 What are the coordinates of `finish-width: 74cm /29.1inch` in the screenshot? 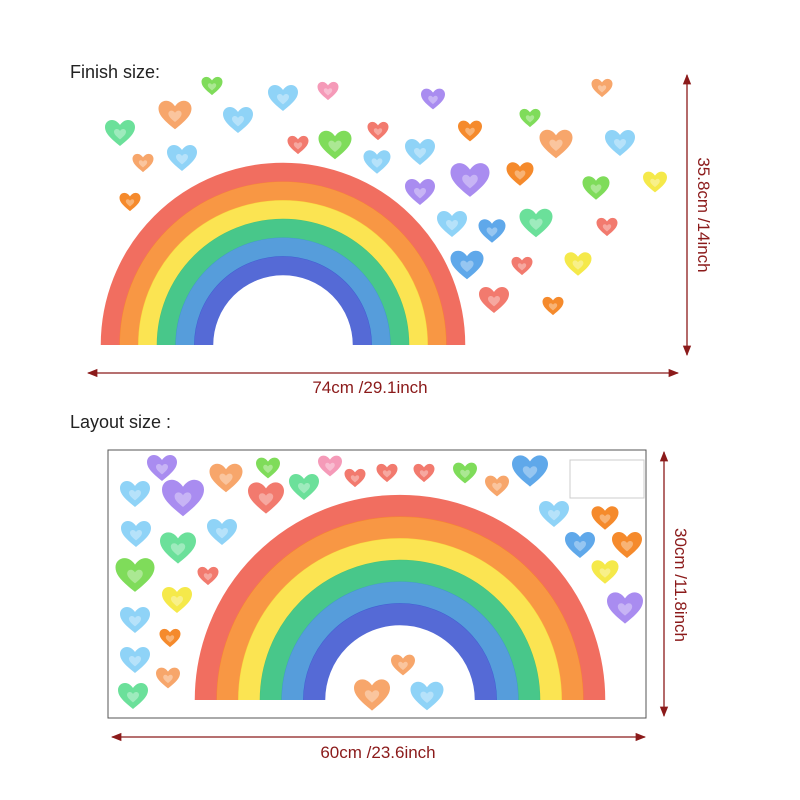 It's located at (369, 387).